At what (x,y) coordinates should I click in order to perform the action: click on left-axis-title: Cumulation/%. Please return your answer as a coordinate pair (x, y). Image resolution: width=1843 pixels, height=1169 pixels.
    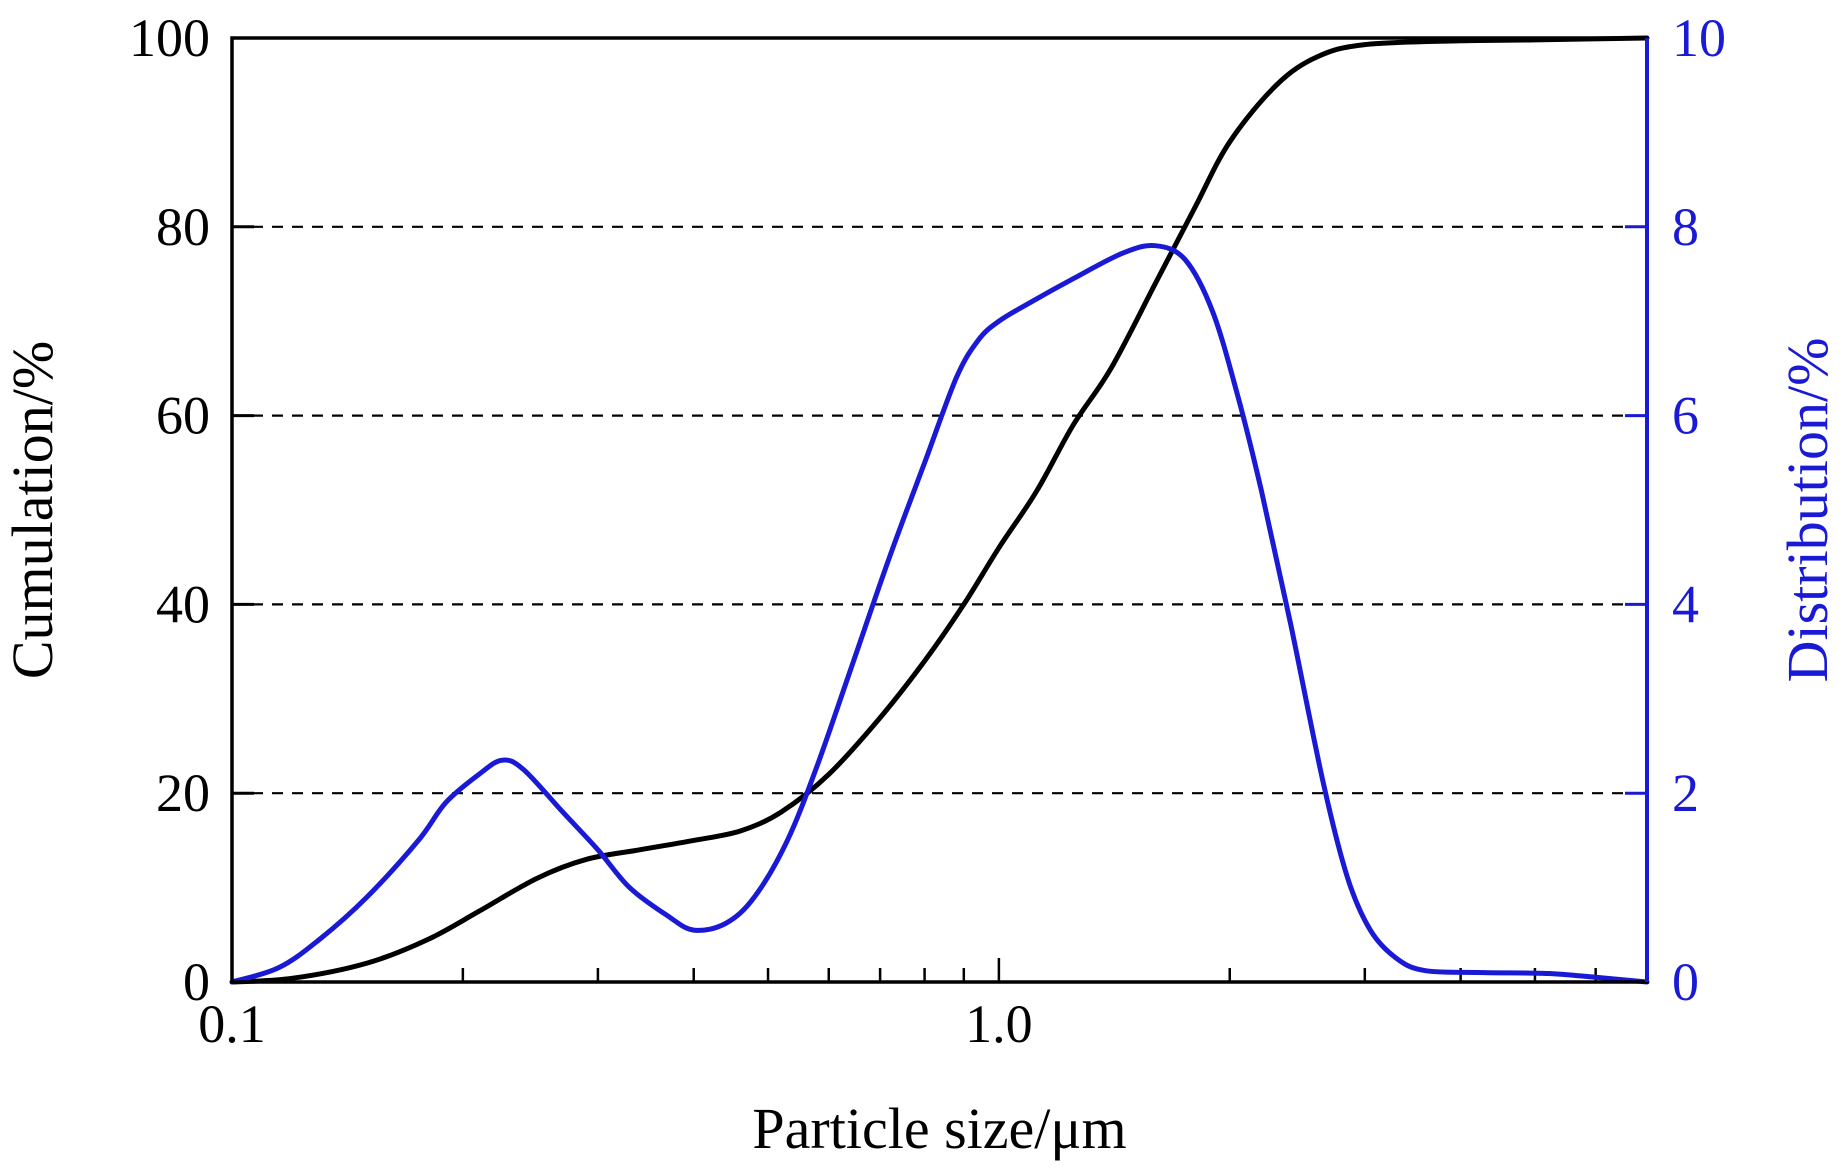
    Looking at the image, I should click on (32, 510).